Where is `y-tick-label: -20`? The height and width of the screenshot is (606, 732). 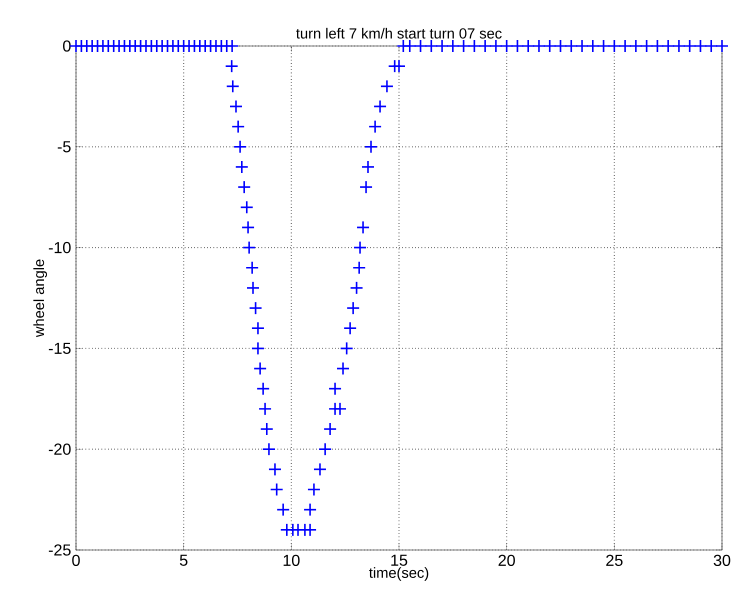
y-tick-label: -20 is located at coordinates (59, 449).